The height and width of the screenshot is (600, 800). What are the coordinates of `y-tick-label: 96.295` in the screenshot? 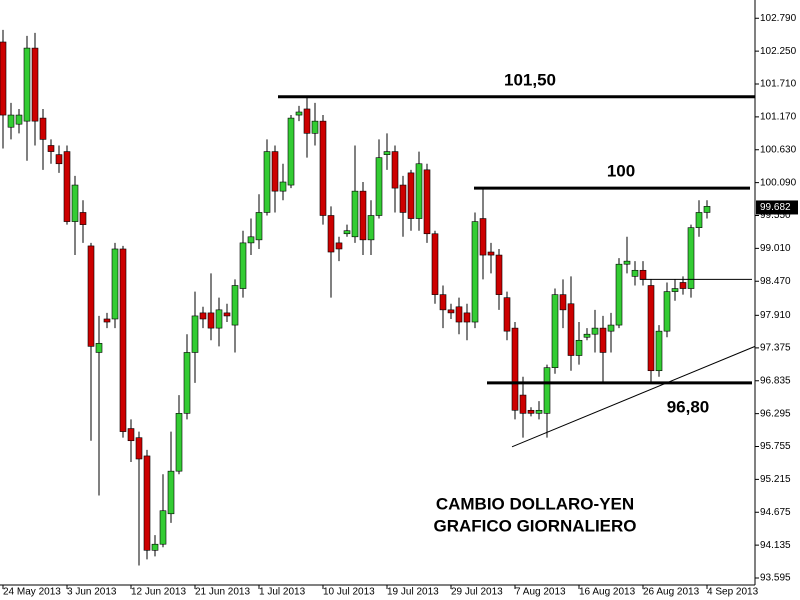 It's located at (775, 413).